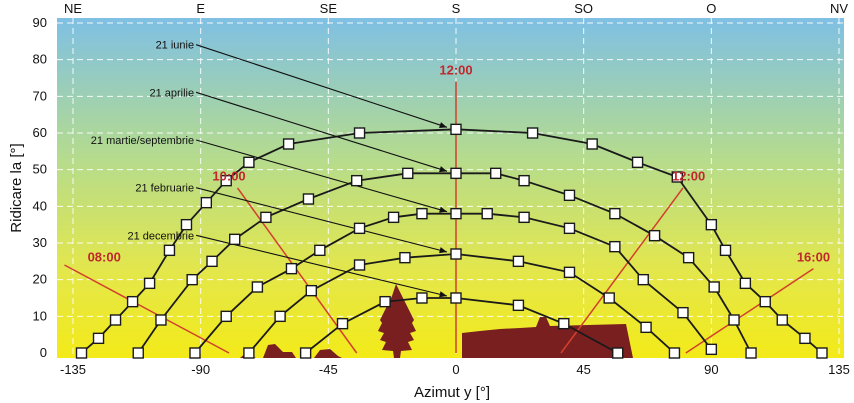  I want to click on hour-label: 08:00, so click(104, 256).